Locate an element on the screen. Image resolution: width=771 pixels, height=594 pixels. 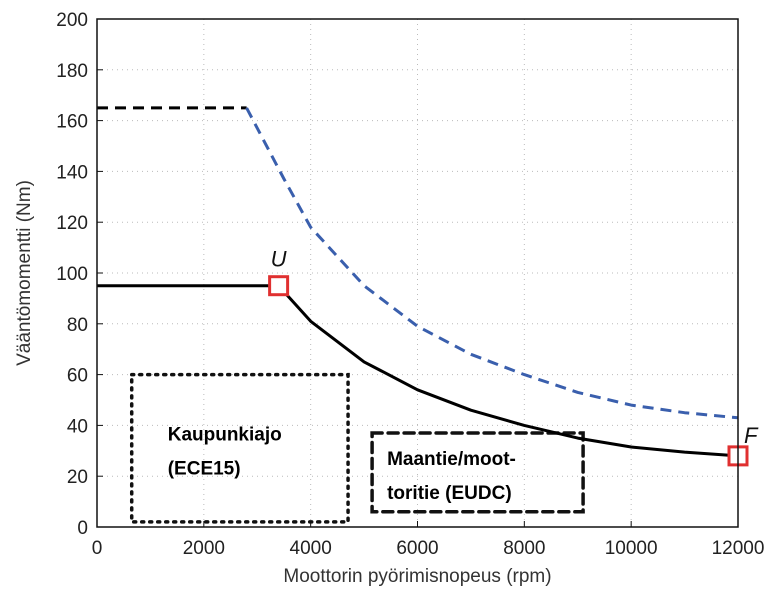
x-axis-title: Moottorin pyörimisnopeus (rpm) is located at coordinates (417, 576).